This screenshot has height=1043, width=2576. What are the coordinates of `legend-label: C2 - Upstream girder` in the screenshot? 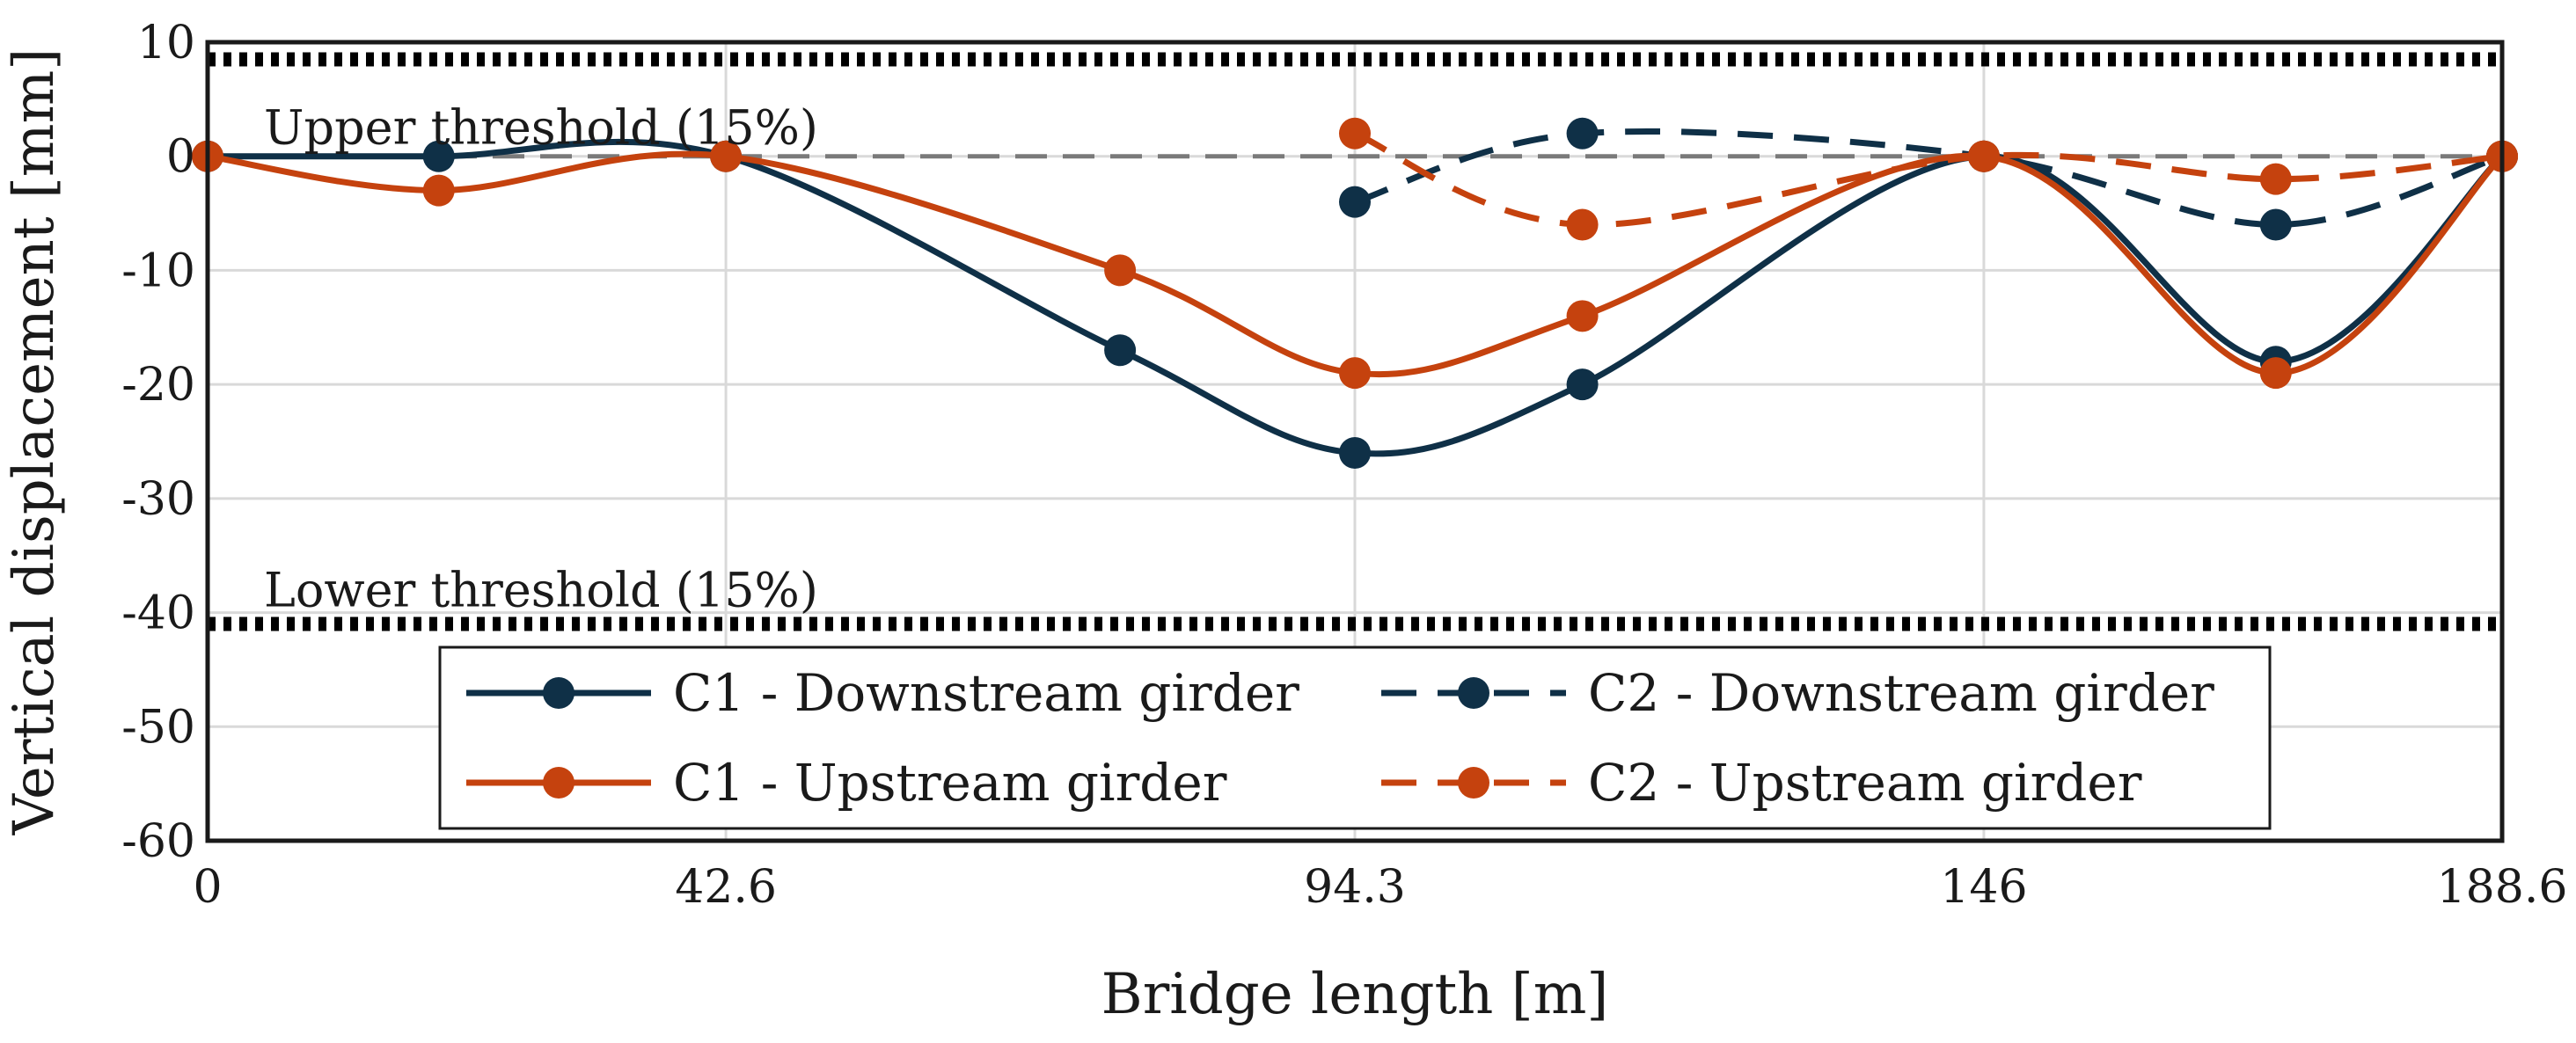 It's located at (1865, 783).